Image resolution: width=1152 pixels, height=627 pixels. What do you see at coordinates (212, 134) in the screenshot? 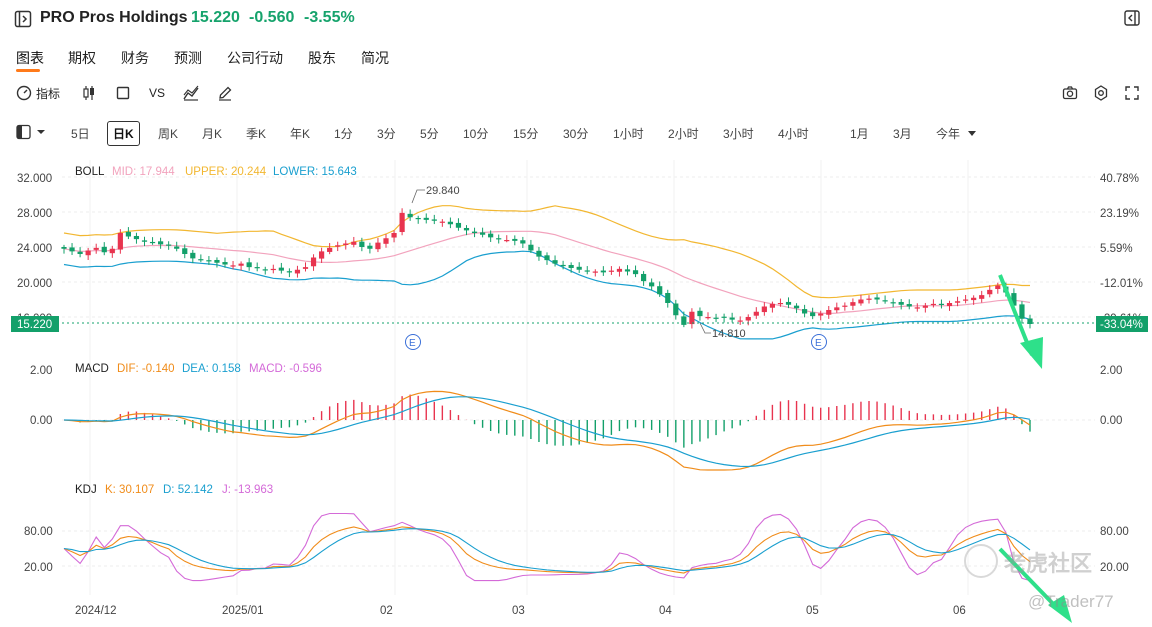
I see `period-monthly: 月K` at bounding box center [212, 134].